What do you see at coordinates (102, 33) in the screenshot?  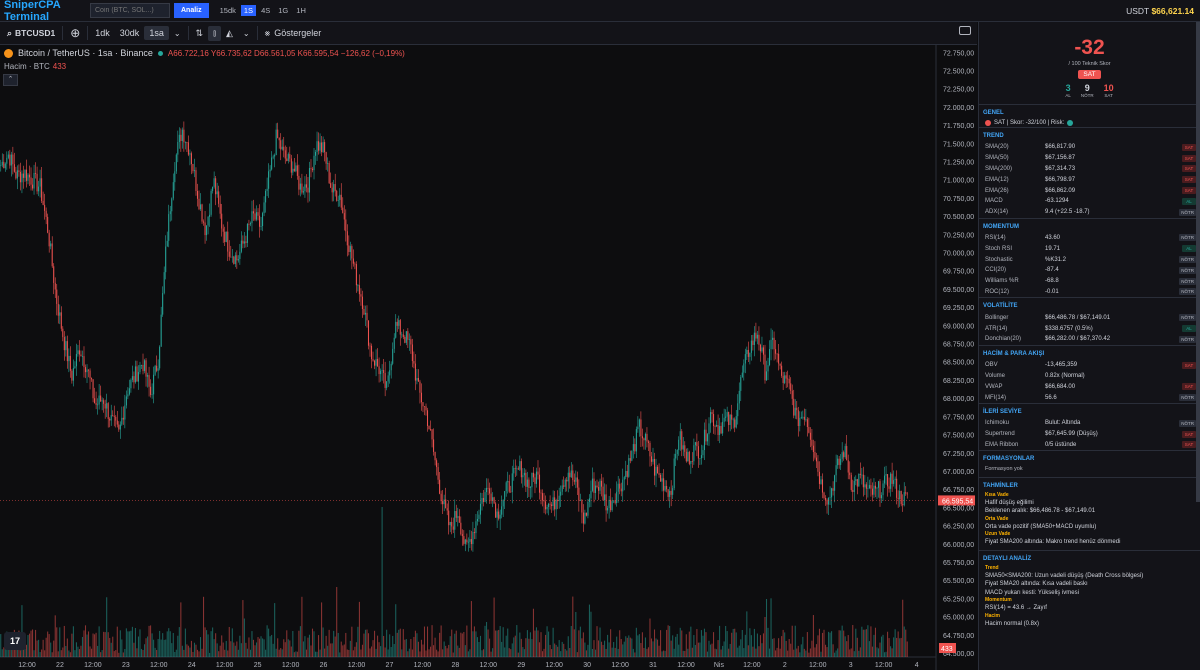 I see `interval-1dk: 1dk` at bounding box center [102, 33].